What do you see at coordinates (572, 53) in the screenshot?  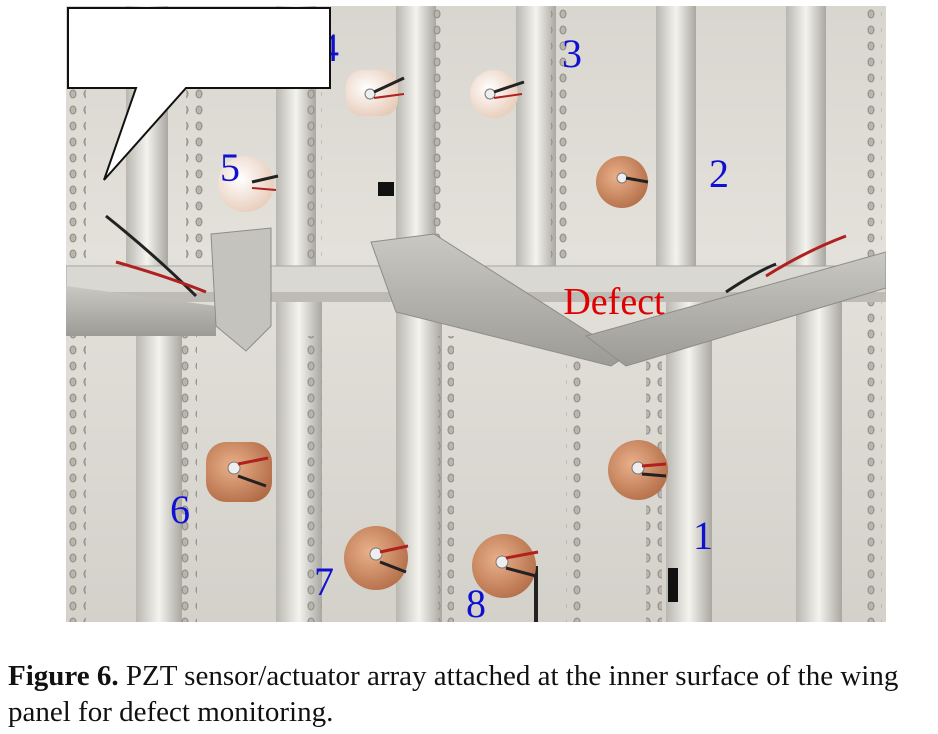 I see `sensor-label-3: 3` at bounding box center [572, 53].